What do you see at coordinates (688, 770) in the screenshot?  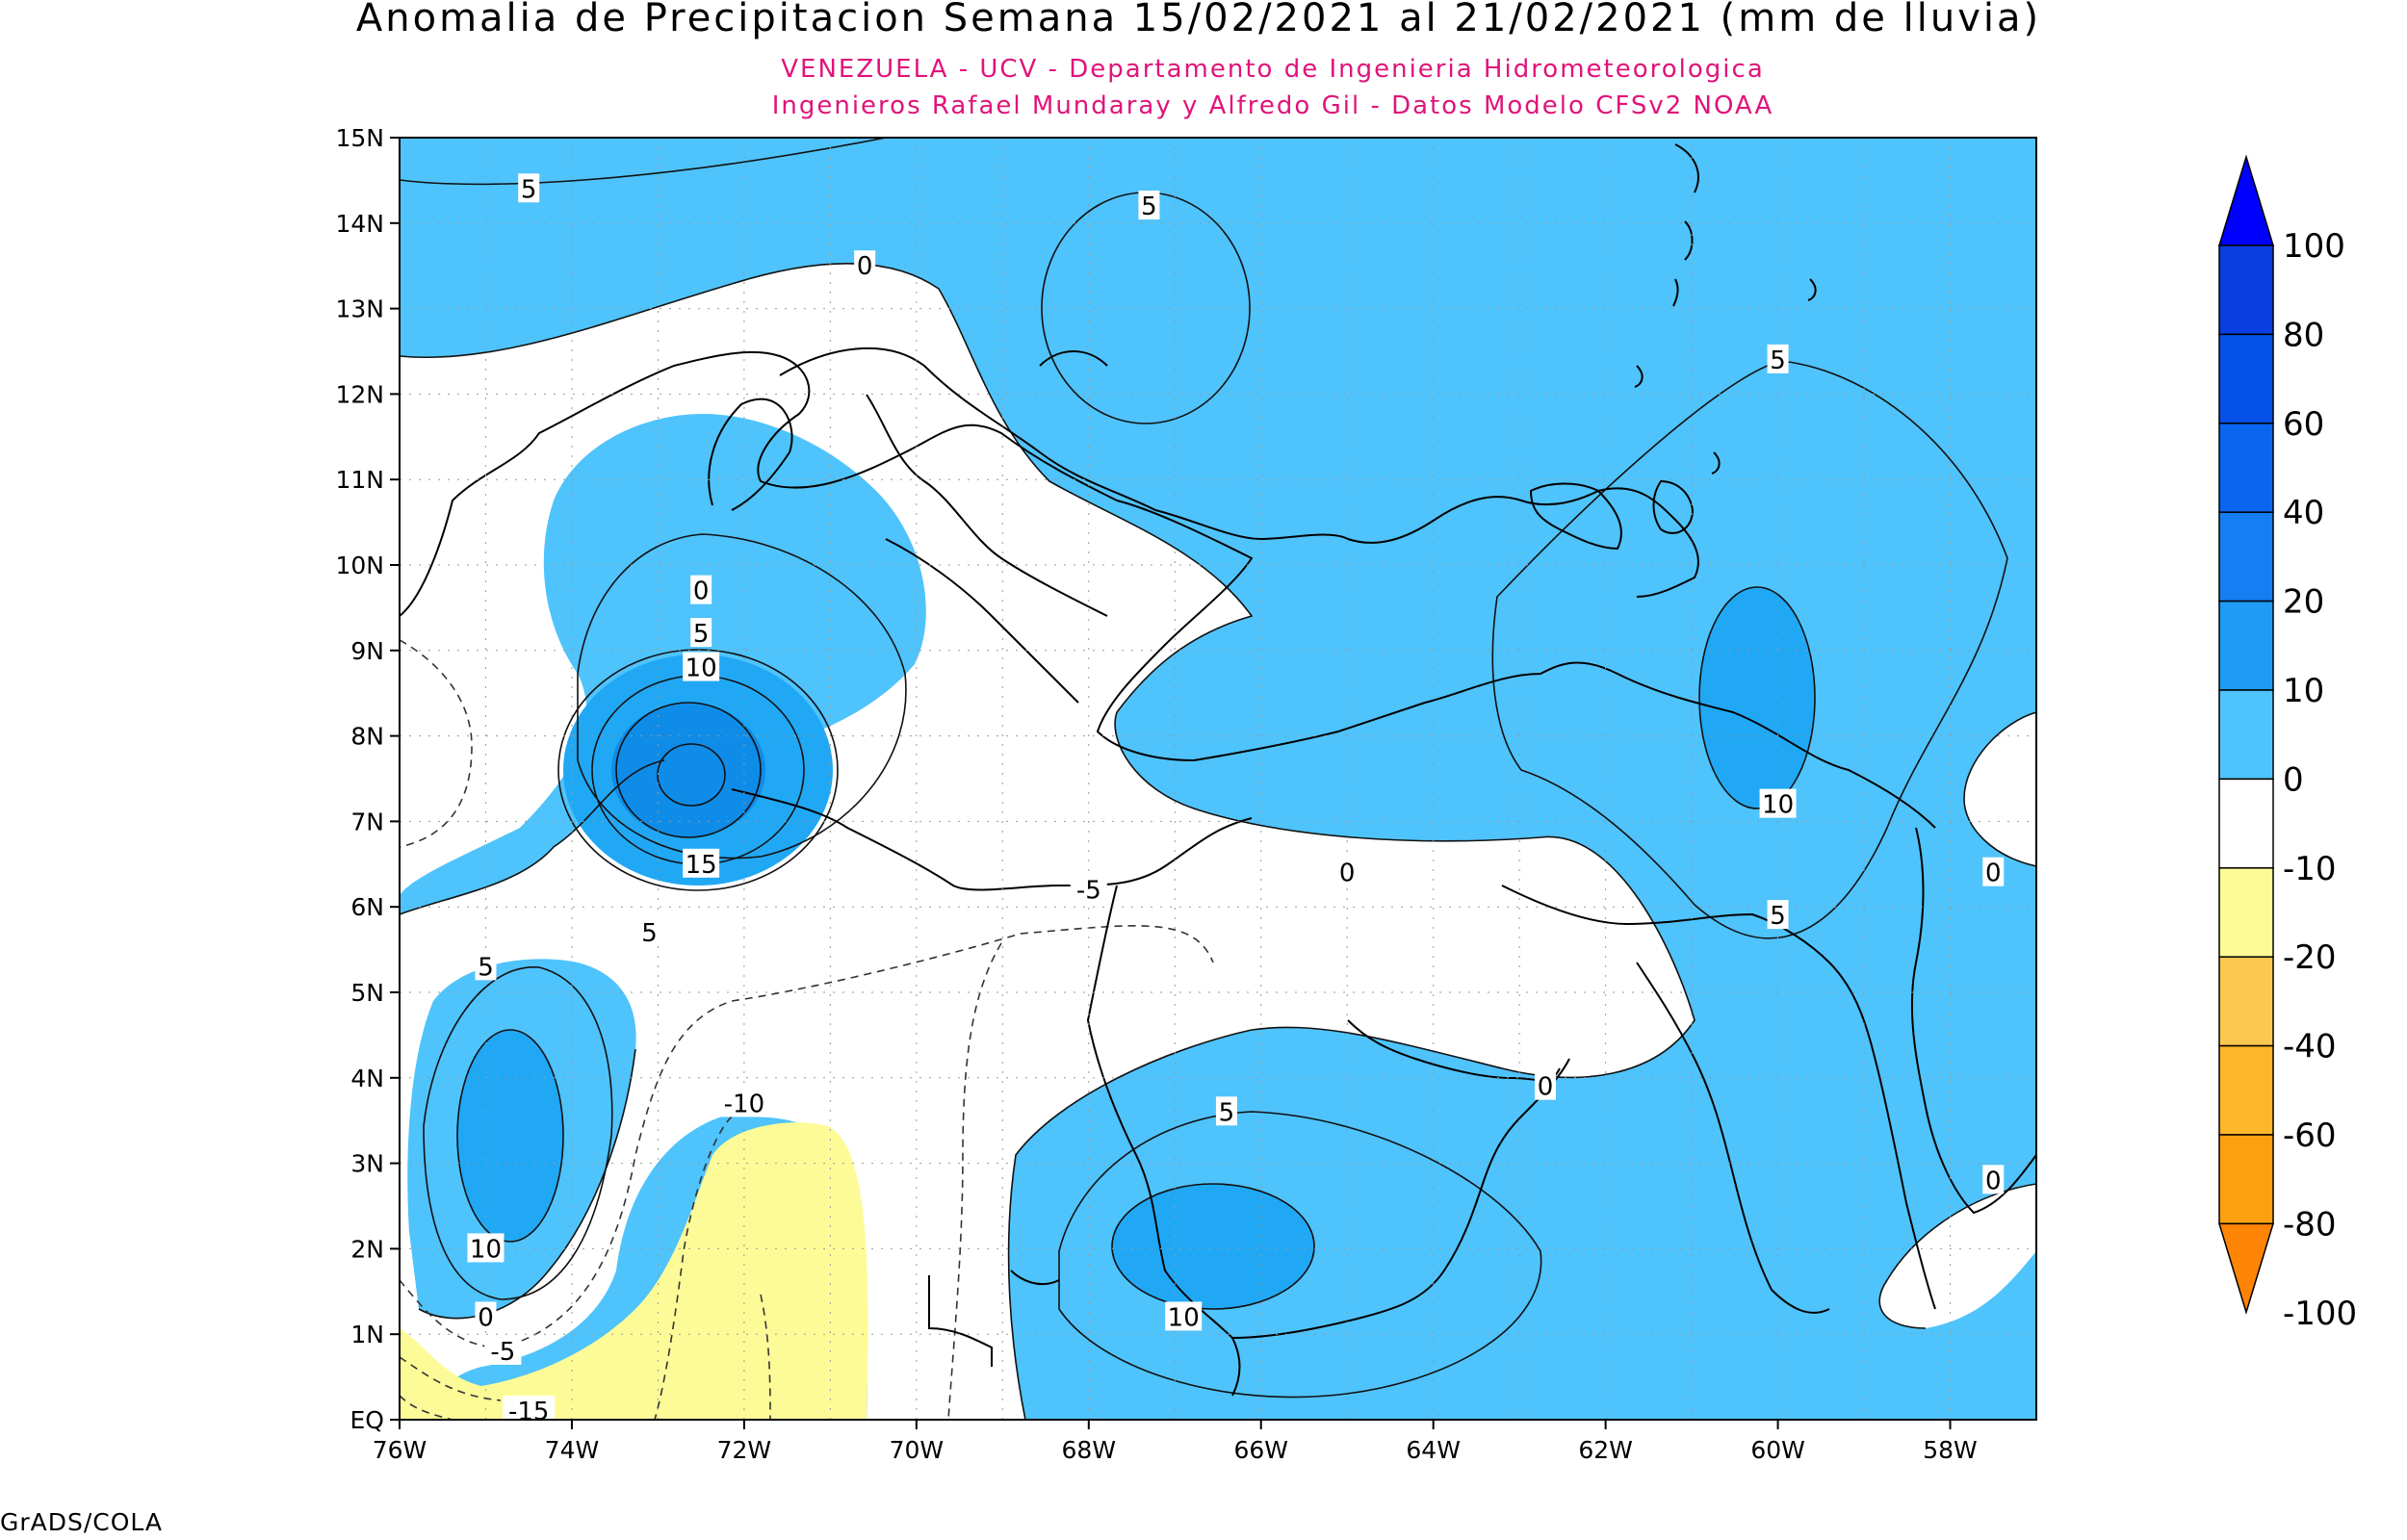 I see `core-15-colombia` at bounding box center [688, 770].